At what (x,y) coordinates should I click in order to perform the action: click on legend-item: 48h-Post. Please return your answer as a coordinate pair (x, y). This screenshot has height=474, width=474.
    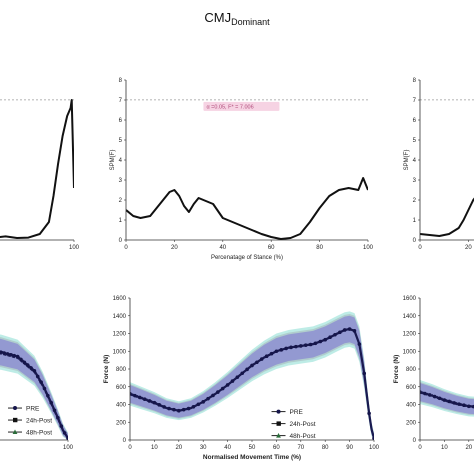
    Looking at the image, I should click on (293, 436).